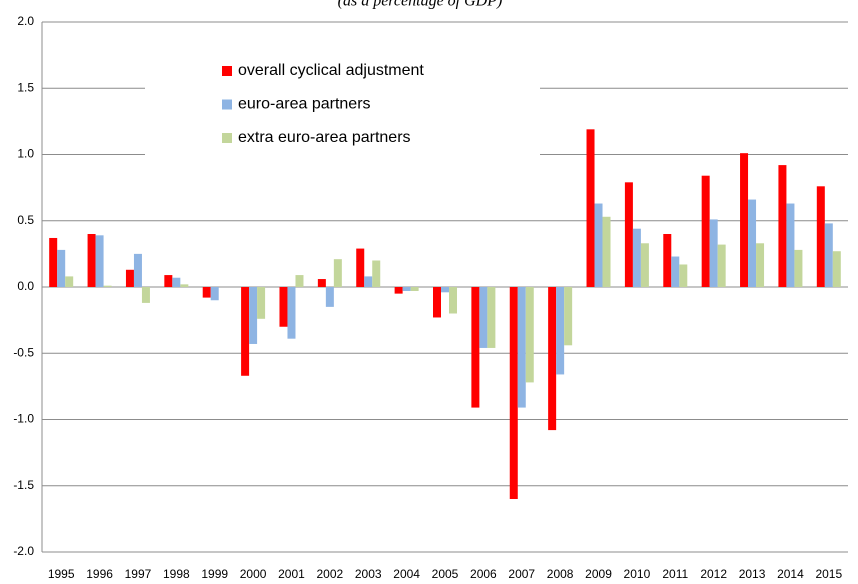 The image size is (858, 584). I want to click on x-tick-label: 2002, so click(330, 574).